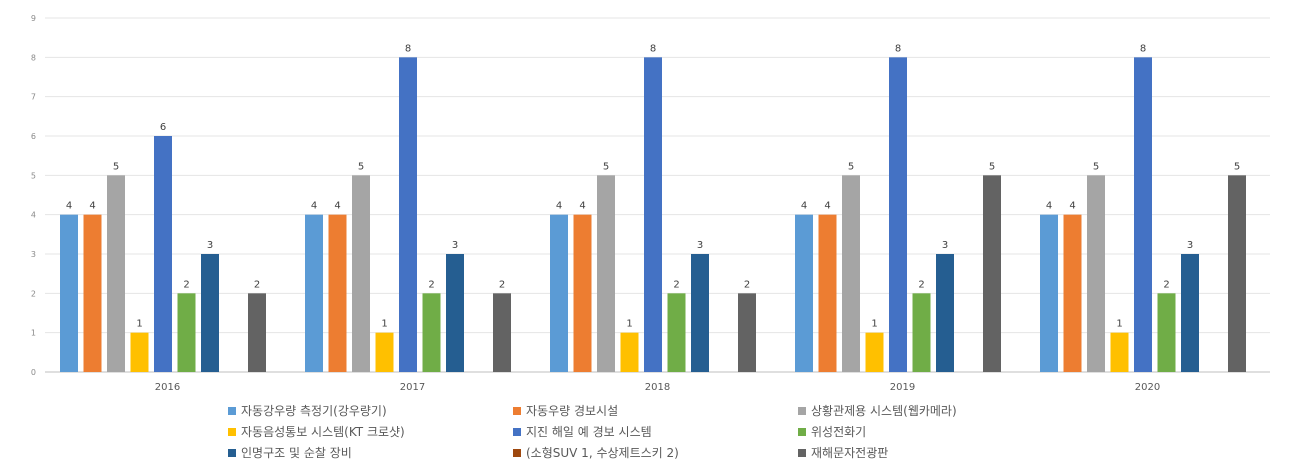 Image resolution: width=1292 pixels, height=475 pixels. What do you see at coordinates (572, 411) in the screenshot?
I see `legend-label: 자동우량 경보시설` at bounding box center [572, 411].